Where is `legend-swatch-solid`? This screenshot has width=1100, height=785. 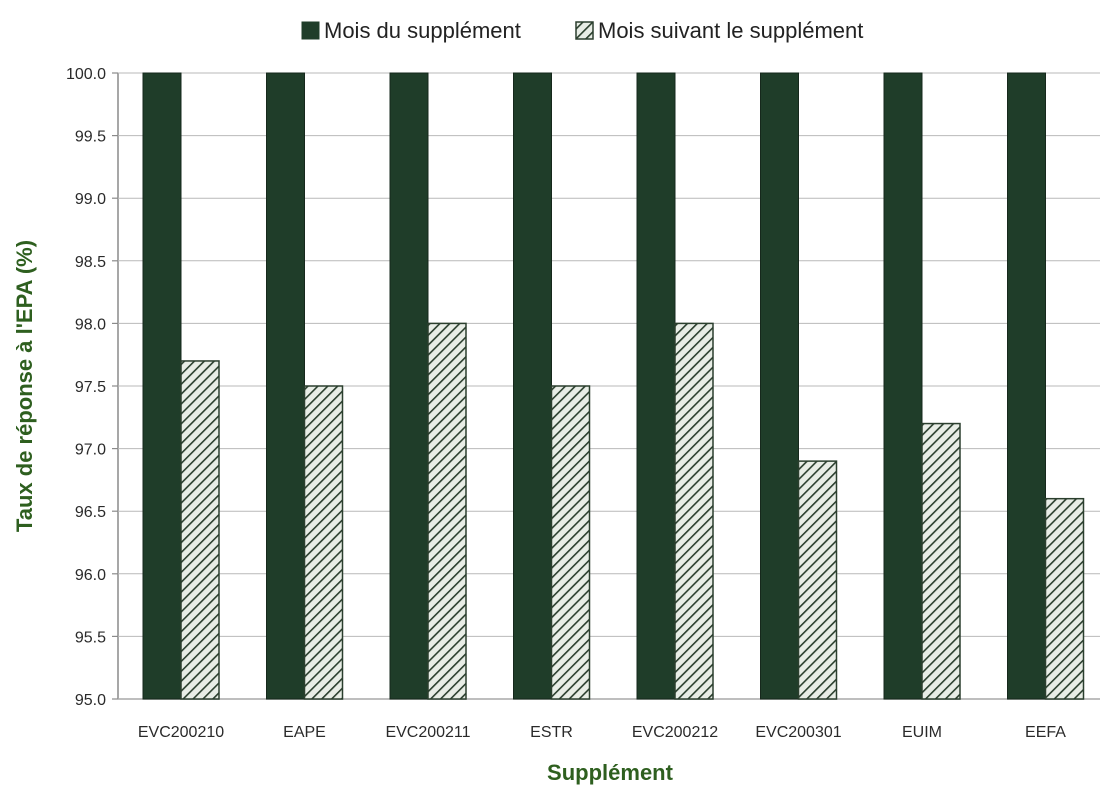 legend-swatch-solid is located at coordinates (310, 30).